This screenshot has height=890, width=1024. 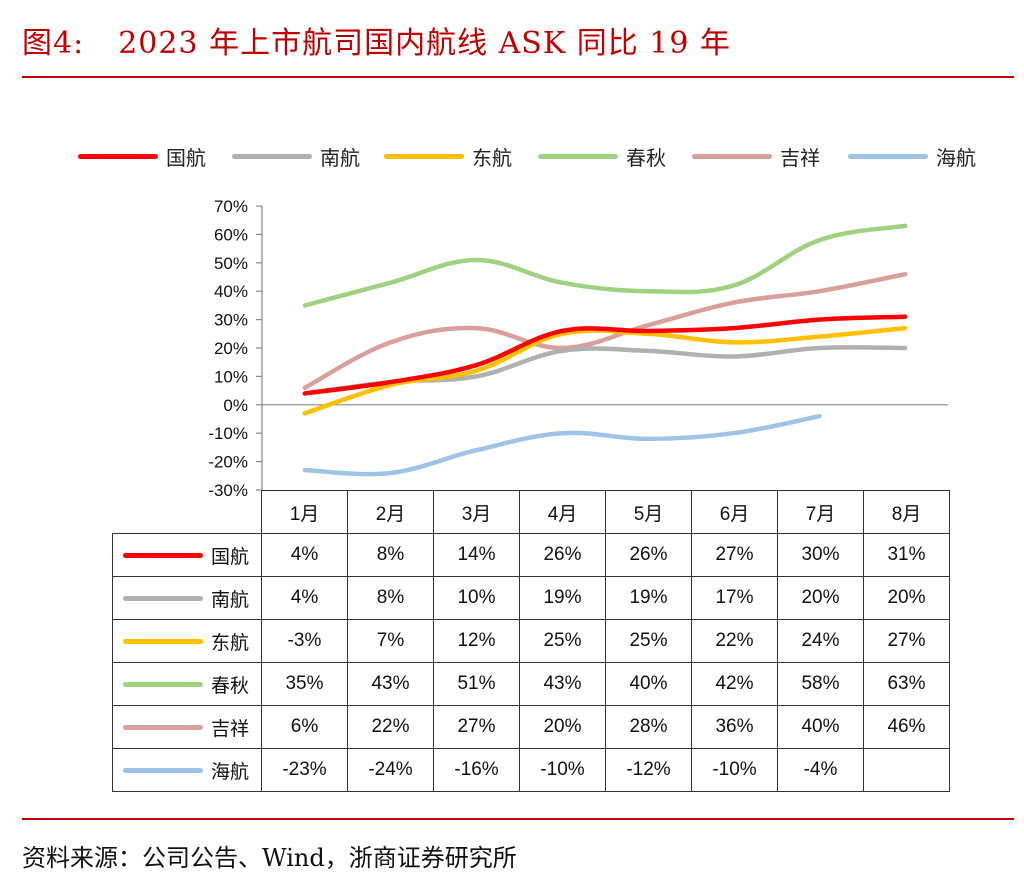 I want to click on data-label: -16%, so click(x=476, y=770).